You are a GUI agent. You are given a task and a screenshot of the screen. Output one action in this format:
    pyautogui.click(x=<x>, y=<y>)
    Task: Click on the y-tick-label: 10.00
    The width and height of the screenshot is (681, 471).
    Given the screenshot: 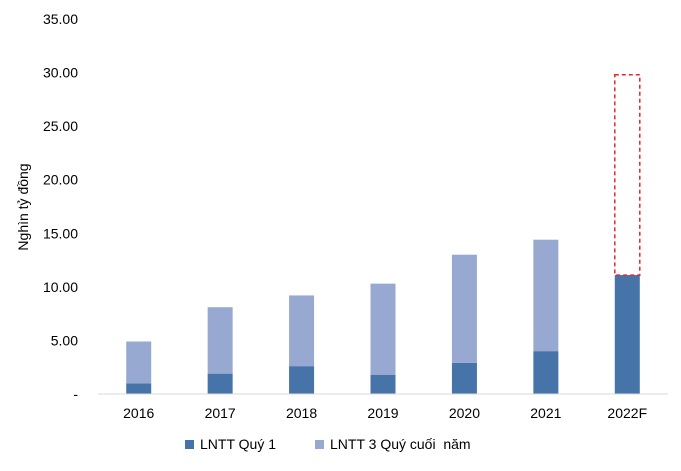 What is the action you would take?
    pyautogui.click(x=60, y=287)
    